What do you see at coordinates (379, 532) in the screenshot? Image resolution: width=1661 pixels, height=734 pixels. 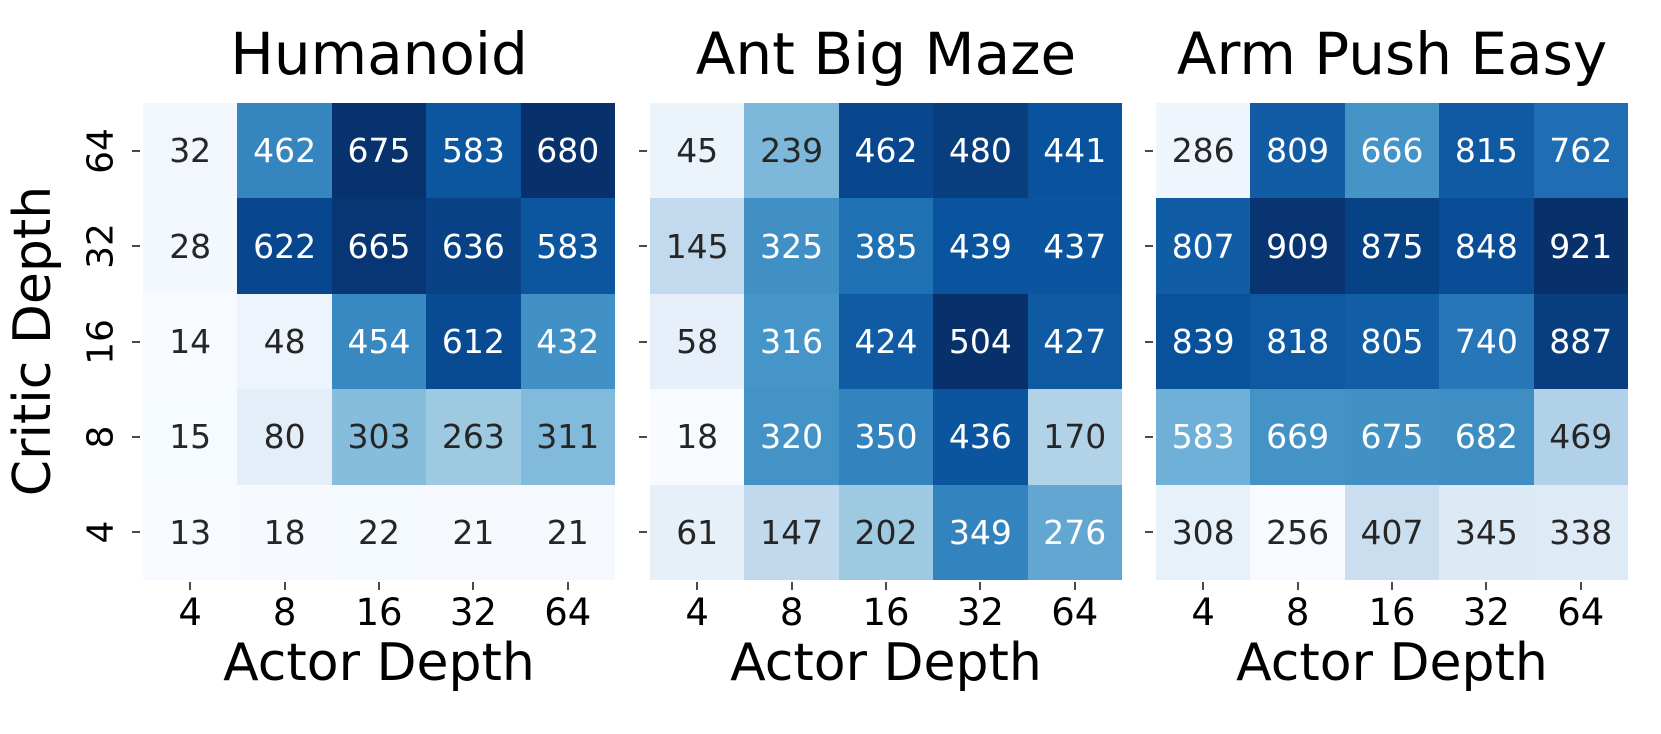 I see `heatmap-cell: 22` at bounding box center [379, 532].